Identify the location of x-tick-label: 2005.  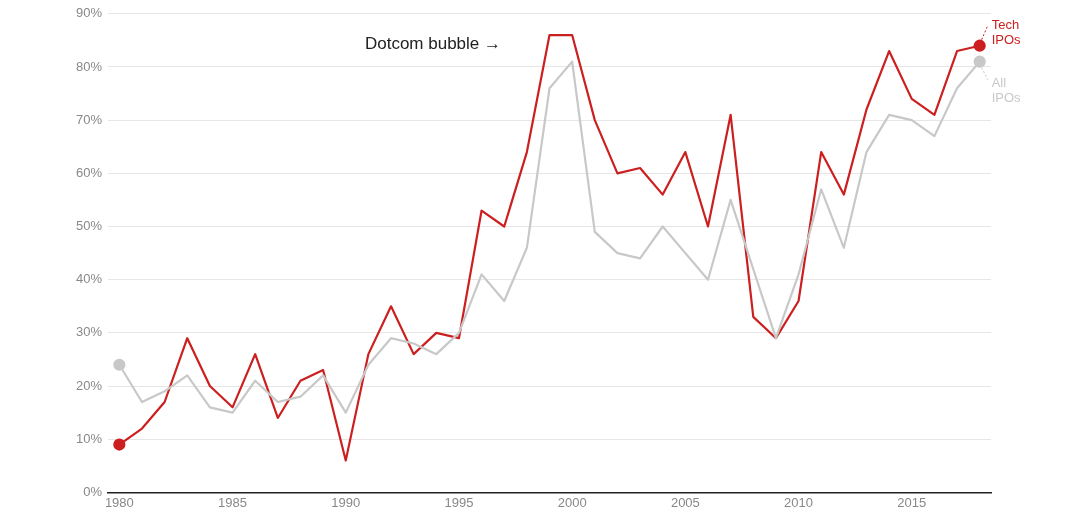
(685, 502).